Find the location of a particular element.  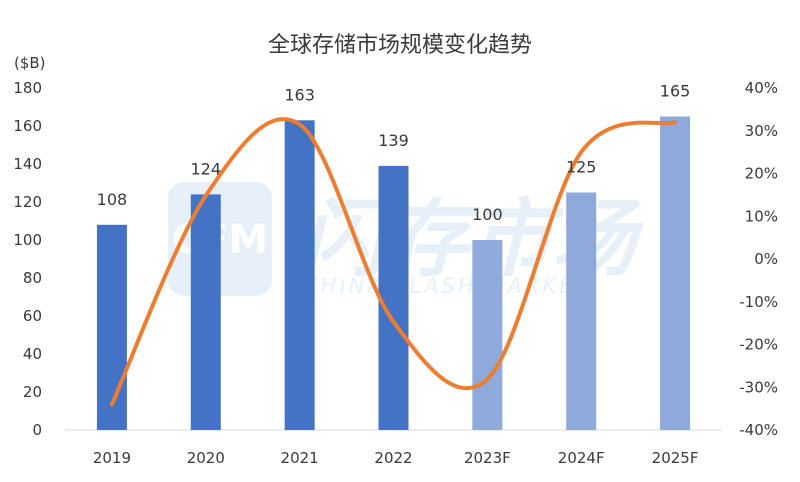

bar-value-label: 139 is located at coordinates (393, 140).